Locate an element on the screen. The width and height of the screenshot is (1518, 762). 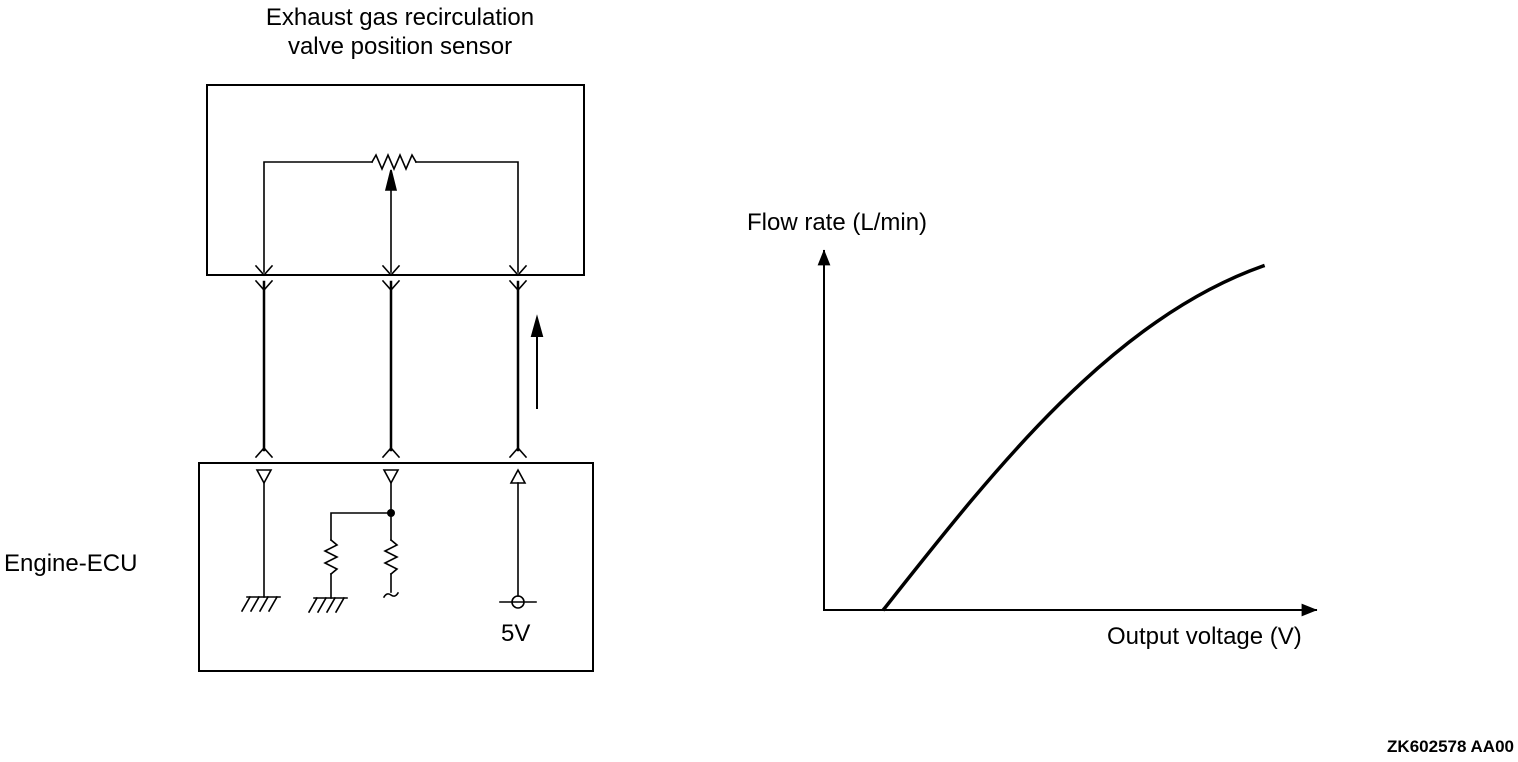
sensor-title-line2: valve position sensor is located at coordinates (400, 46).